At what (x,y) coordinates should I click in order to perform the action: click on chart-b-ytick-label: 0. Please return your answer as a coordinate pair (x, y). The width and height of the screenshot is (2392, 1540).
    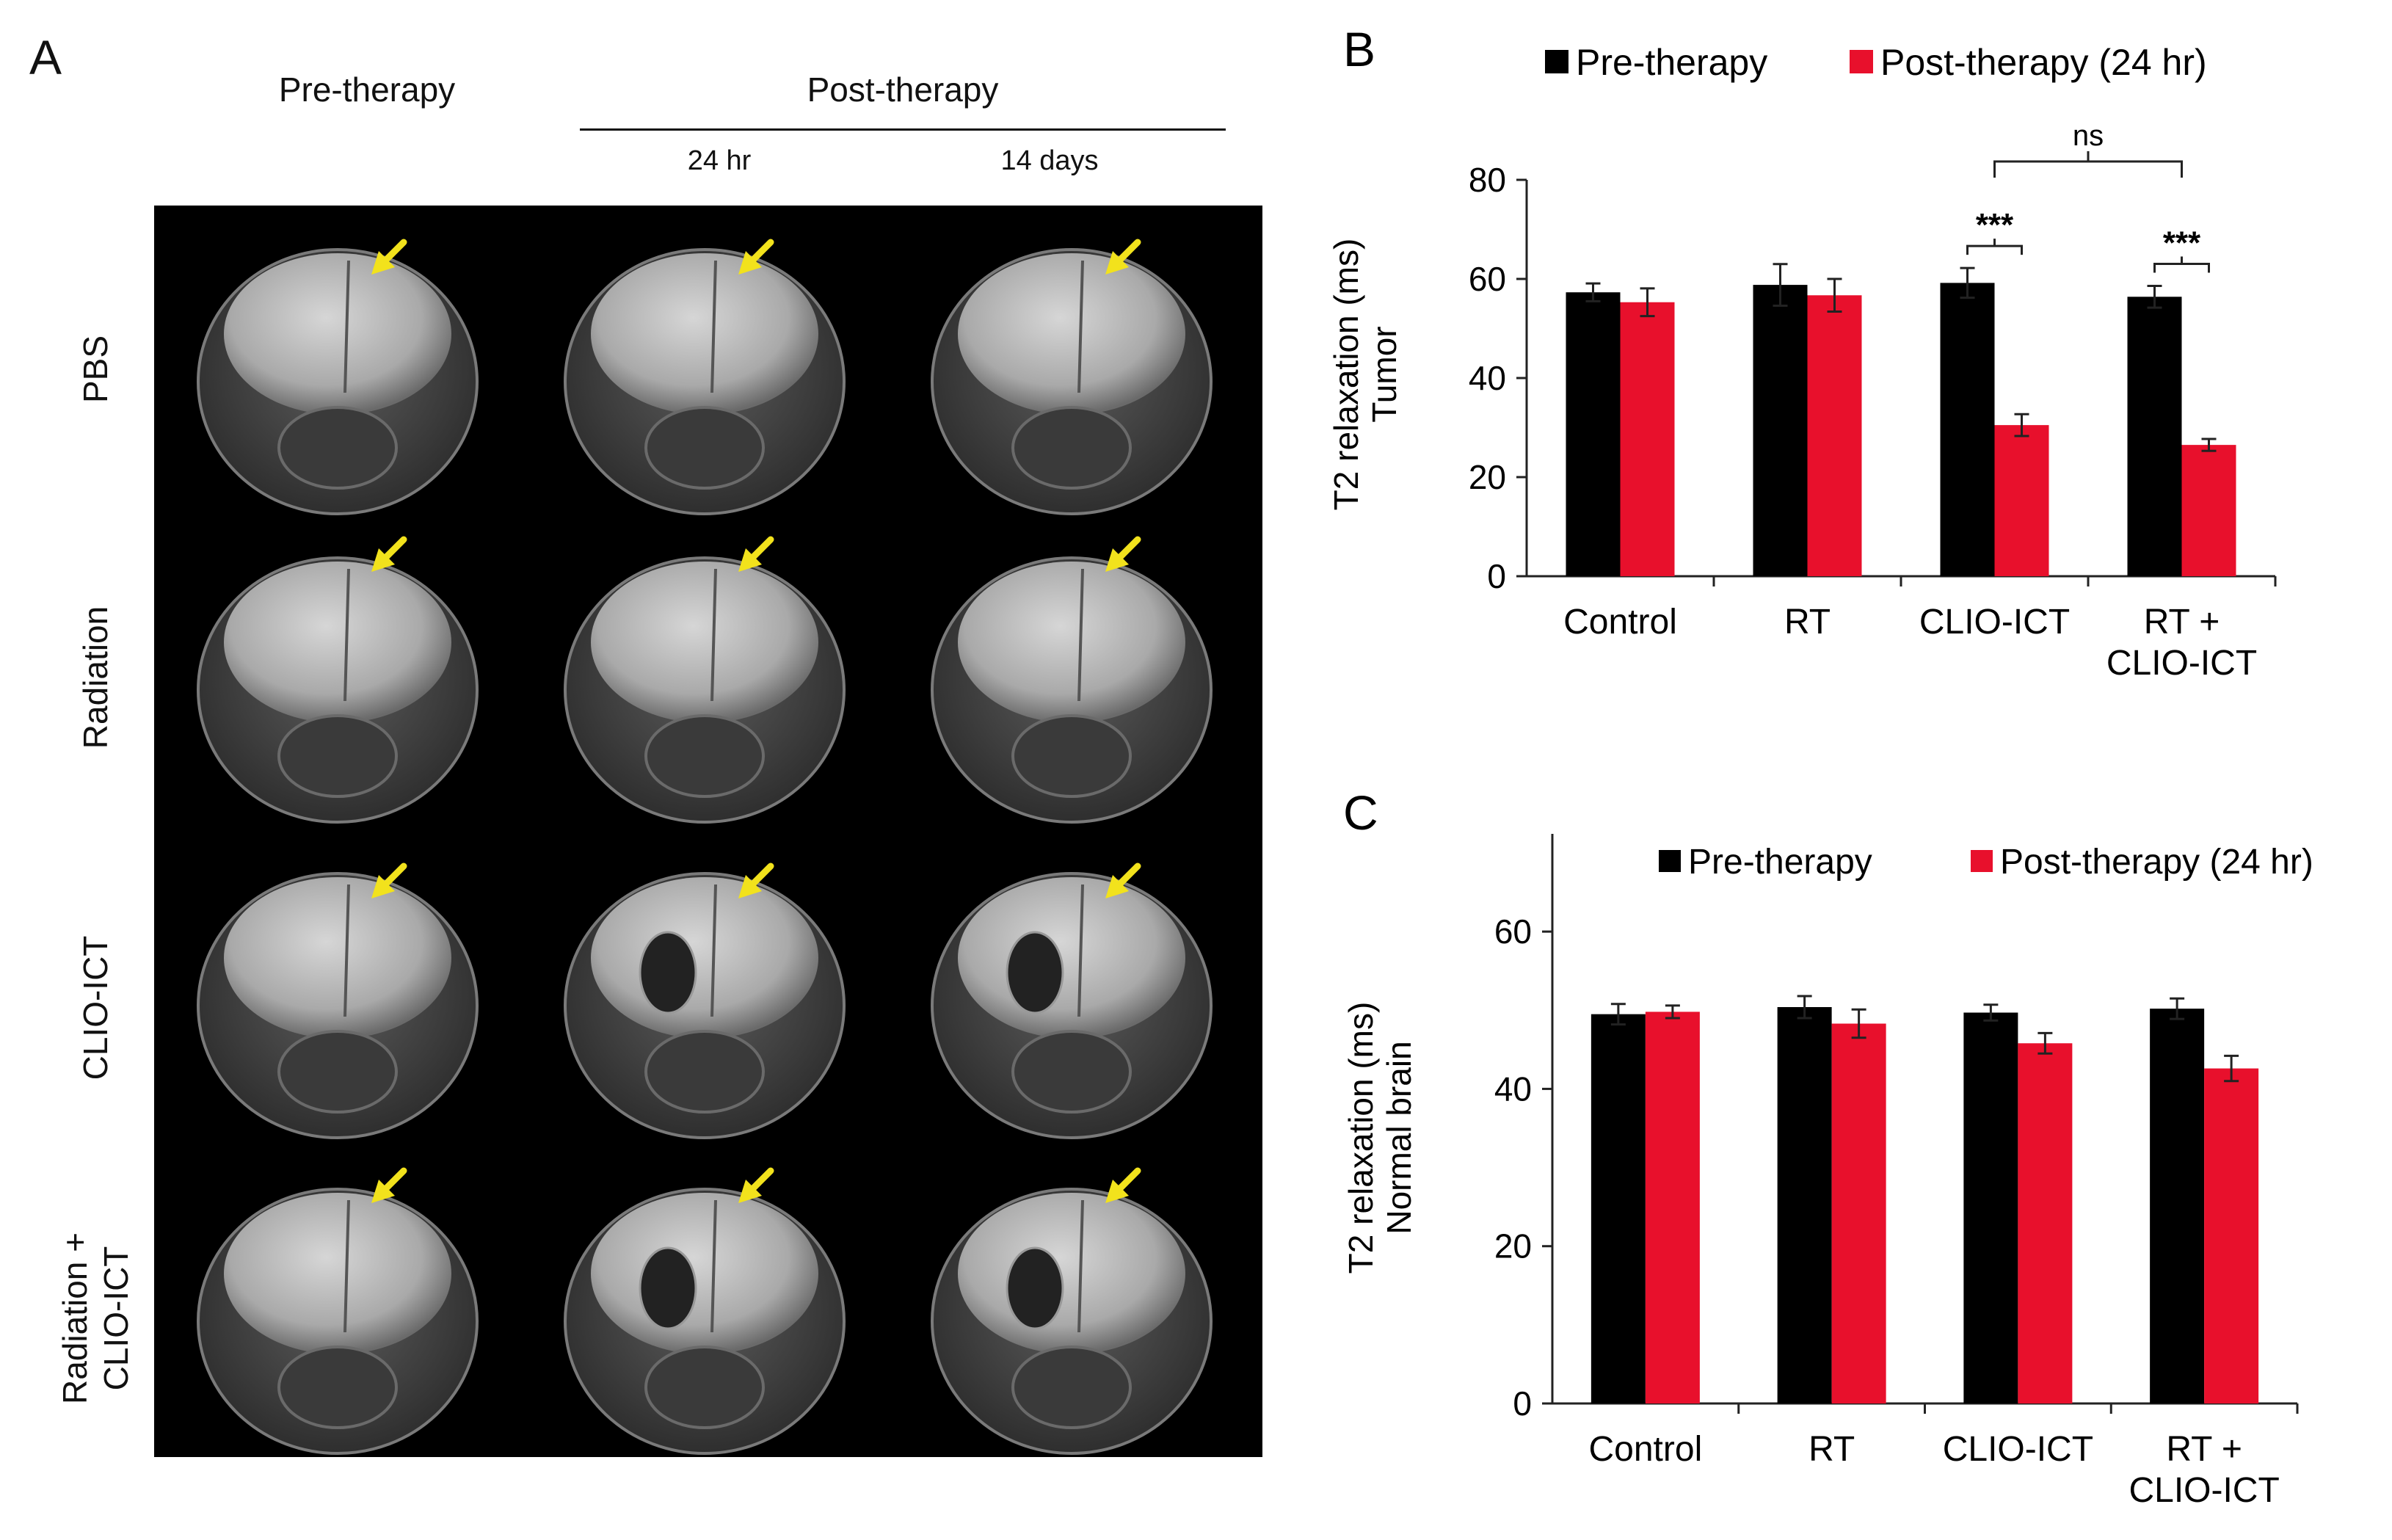
    Looking at the image, I should click on (1497, 576).